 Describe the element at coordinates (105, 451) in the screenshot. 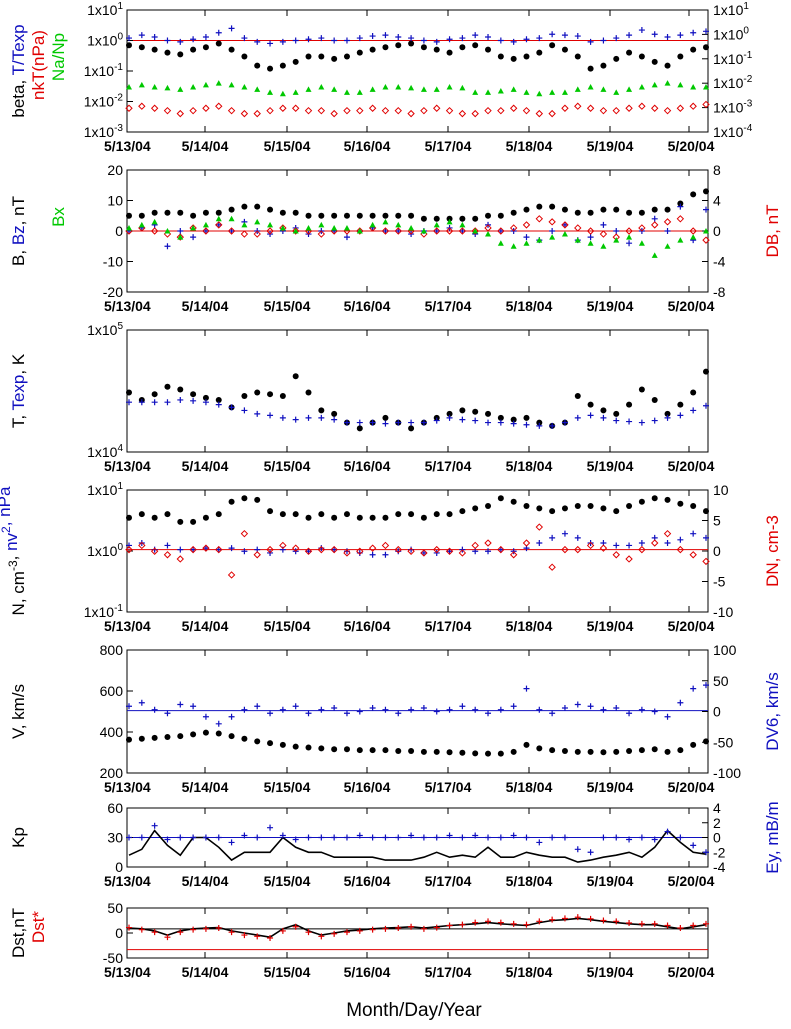

I see `y-tick-label: 1x10⁴` at that location.